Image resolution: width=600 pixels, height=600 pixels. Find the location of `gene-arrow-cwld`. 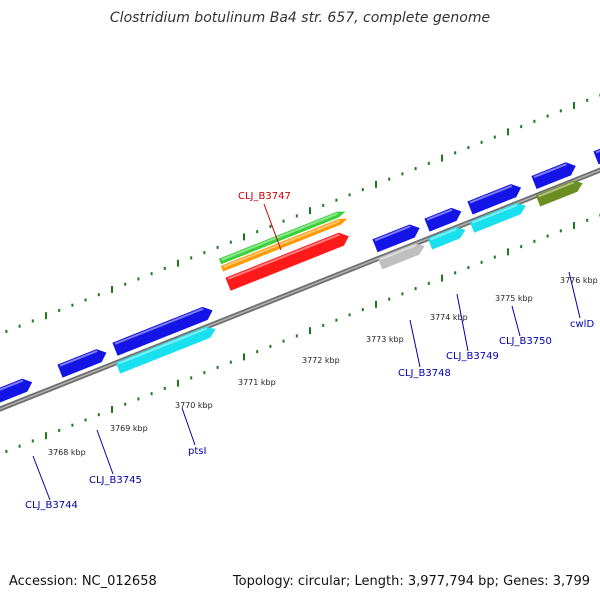

gene-arrow-cwld is located at coordinates (553, 175).